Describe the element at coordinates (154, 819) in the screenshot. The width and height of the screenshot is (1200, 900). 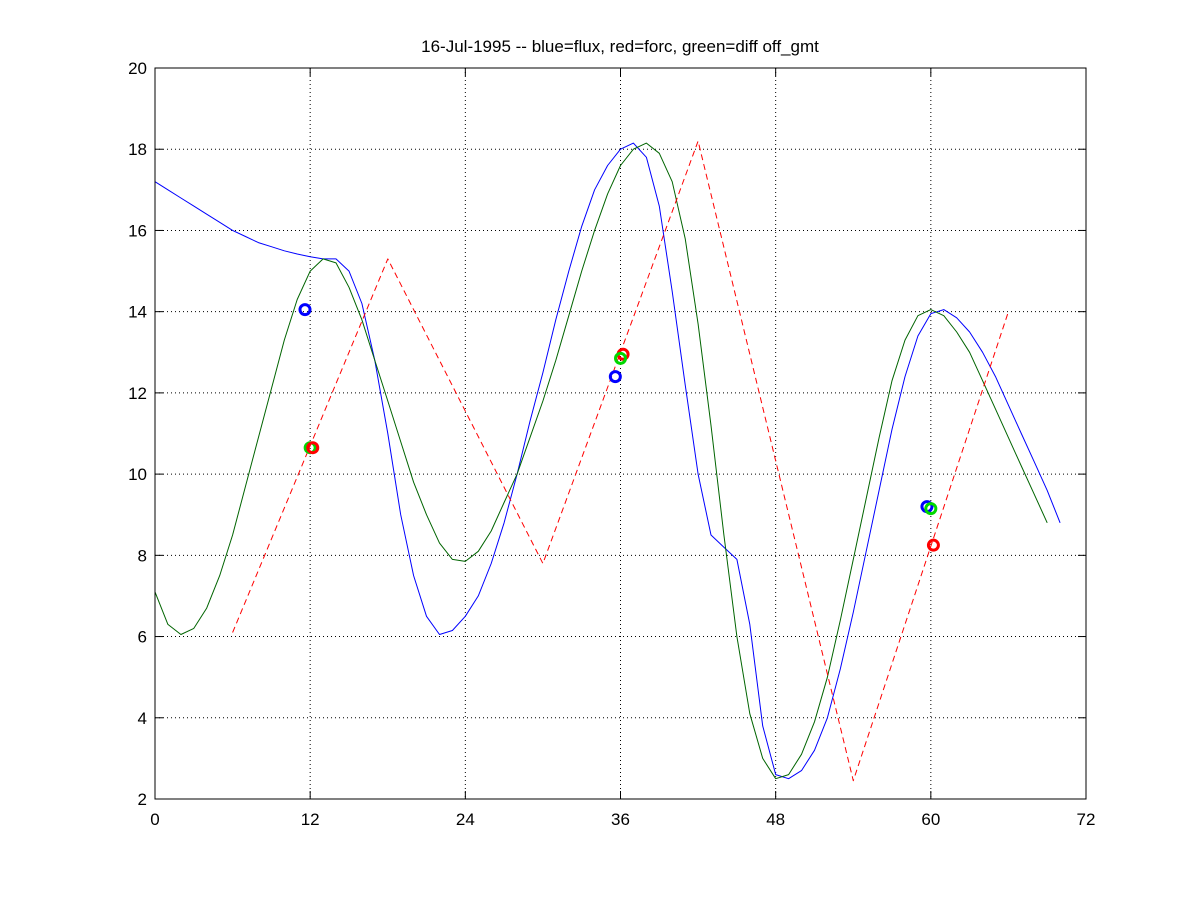
I see `x-tick-label: 0` at that location.